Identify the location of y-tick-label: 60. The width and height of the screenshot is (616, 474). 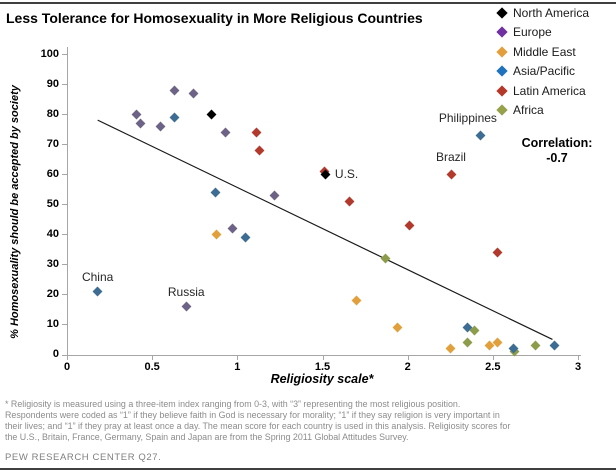
(52, 173).